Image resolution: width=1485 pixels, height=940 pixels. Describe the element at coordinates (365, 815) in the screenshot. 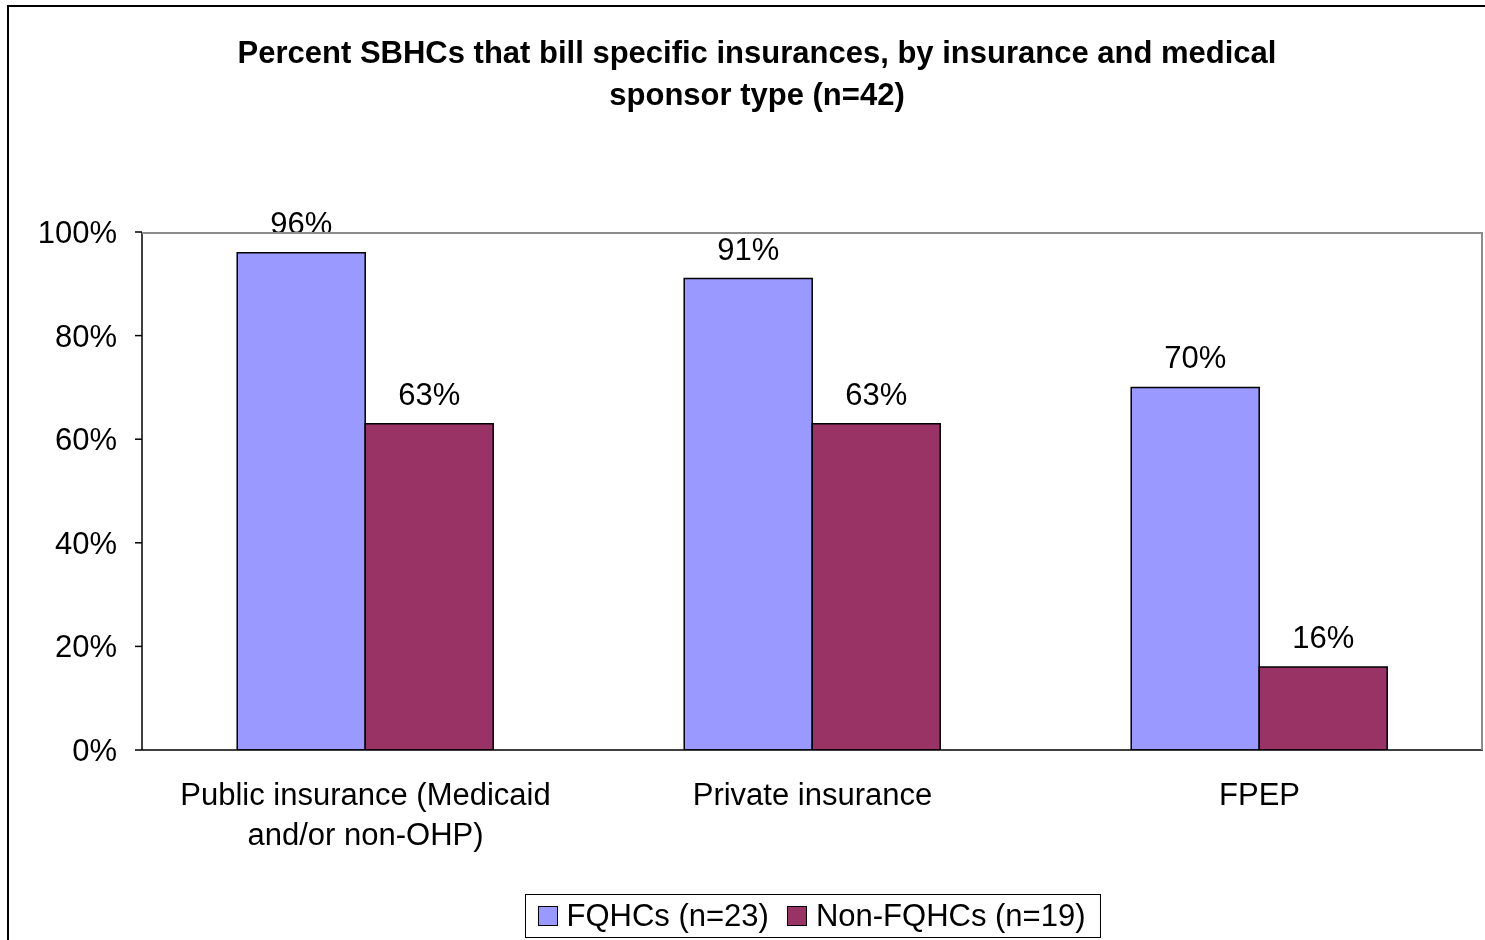

I see `x-tick-label: Public insurance (Medicaid and/or non-OHP)` at that location.